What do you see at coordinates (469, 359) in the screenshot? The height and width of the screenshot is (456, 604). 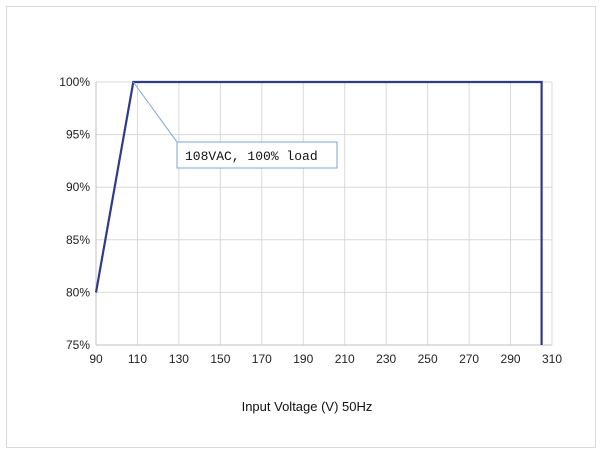 I see `x-tick-label: 270` at bounding box center [469, 359].